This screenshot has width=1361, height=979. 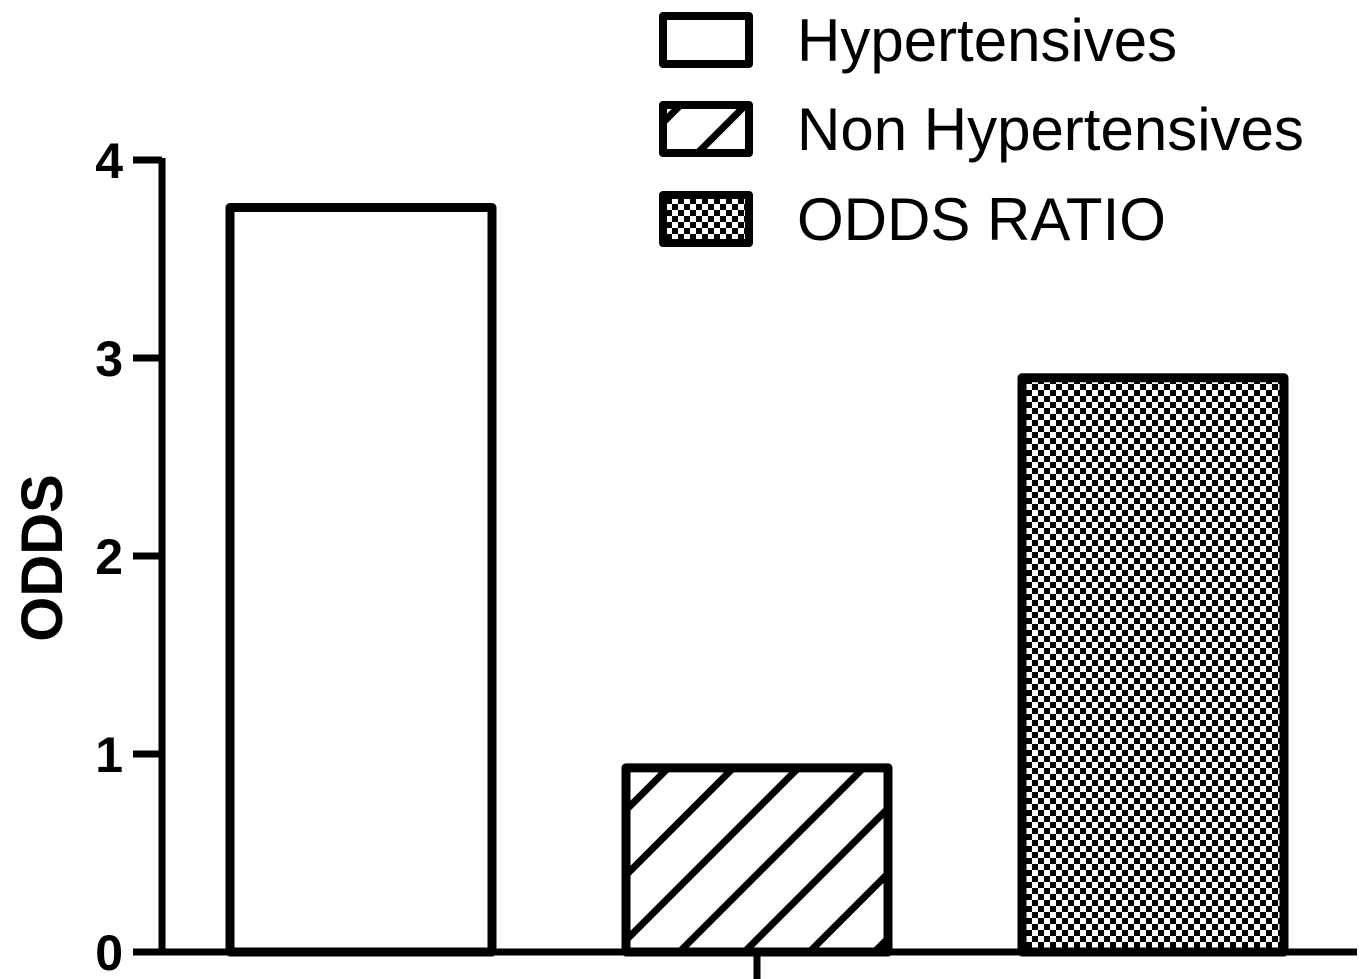 I want to click on y-tick-label: 4, so click(x=109, y=161).